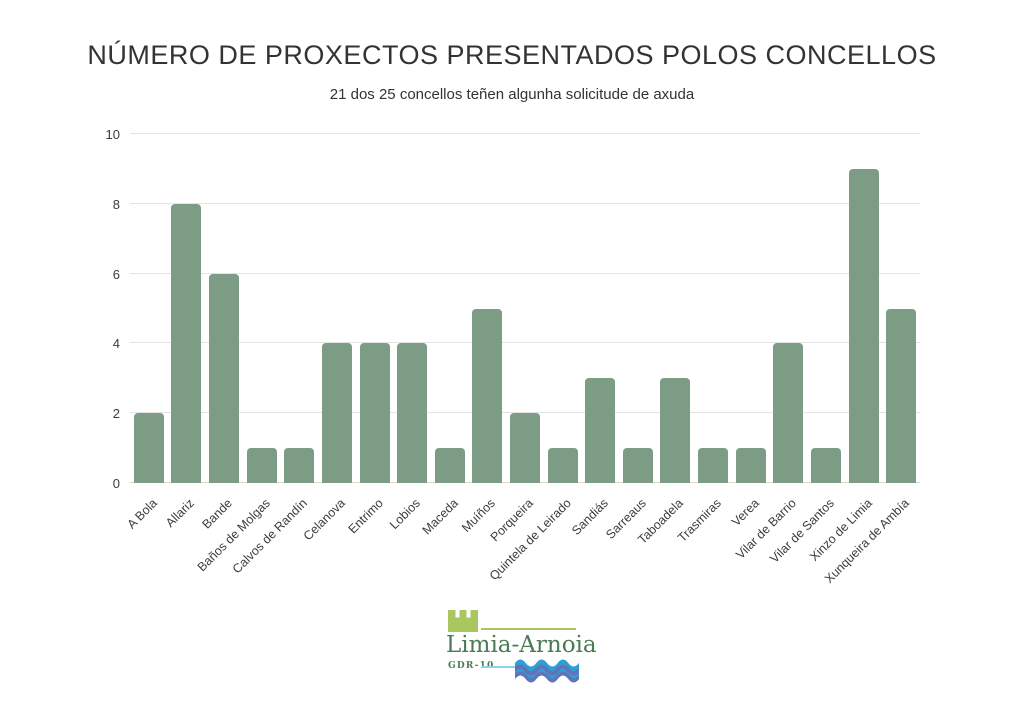 The image size is (1024, 724). Describe the element at coordinates (600, 430) in the screenshot. I see `bar-sandiás` at that location.